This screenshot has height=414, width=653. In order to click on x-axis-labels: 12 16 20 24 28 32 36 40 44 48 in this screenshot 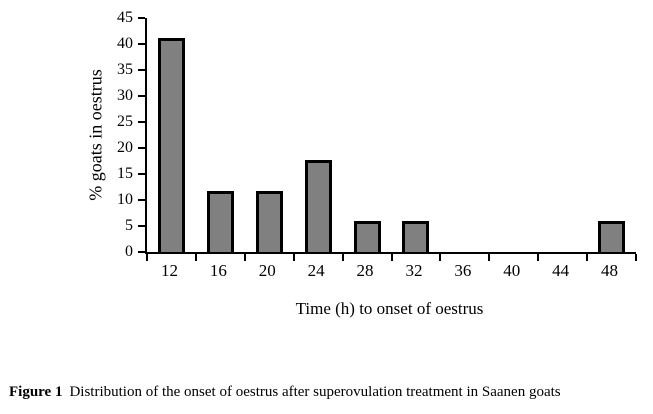, I will do `click(389, 272)`.